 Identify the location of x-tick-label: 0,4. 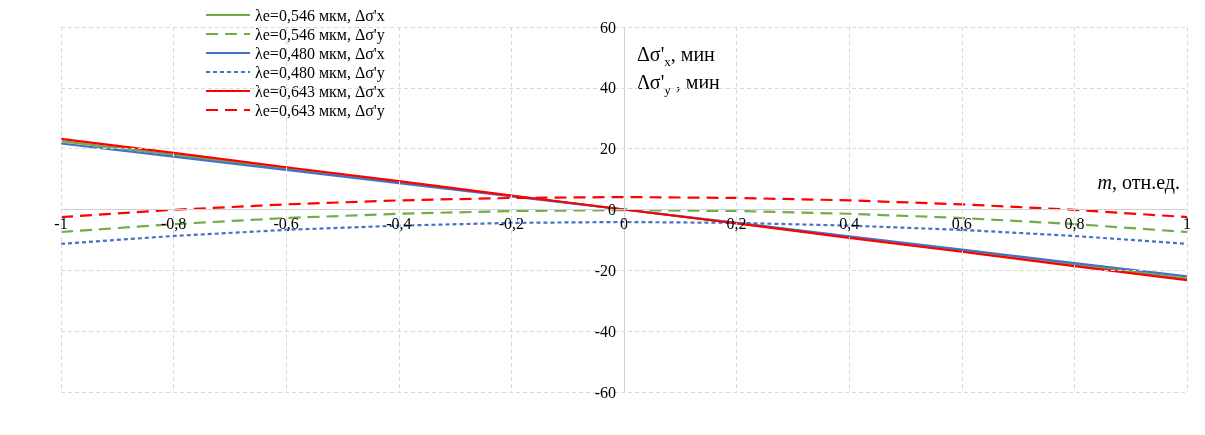
(849, 223).